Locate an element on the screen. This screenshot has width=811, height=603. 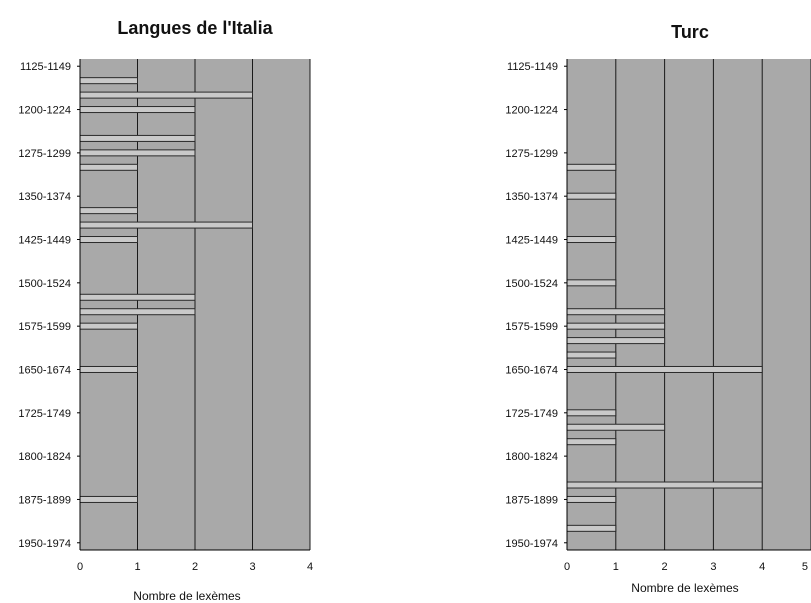
x-axis-label-left: Nombre de lexèmes is located at coordinates (187, 596).